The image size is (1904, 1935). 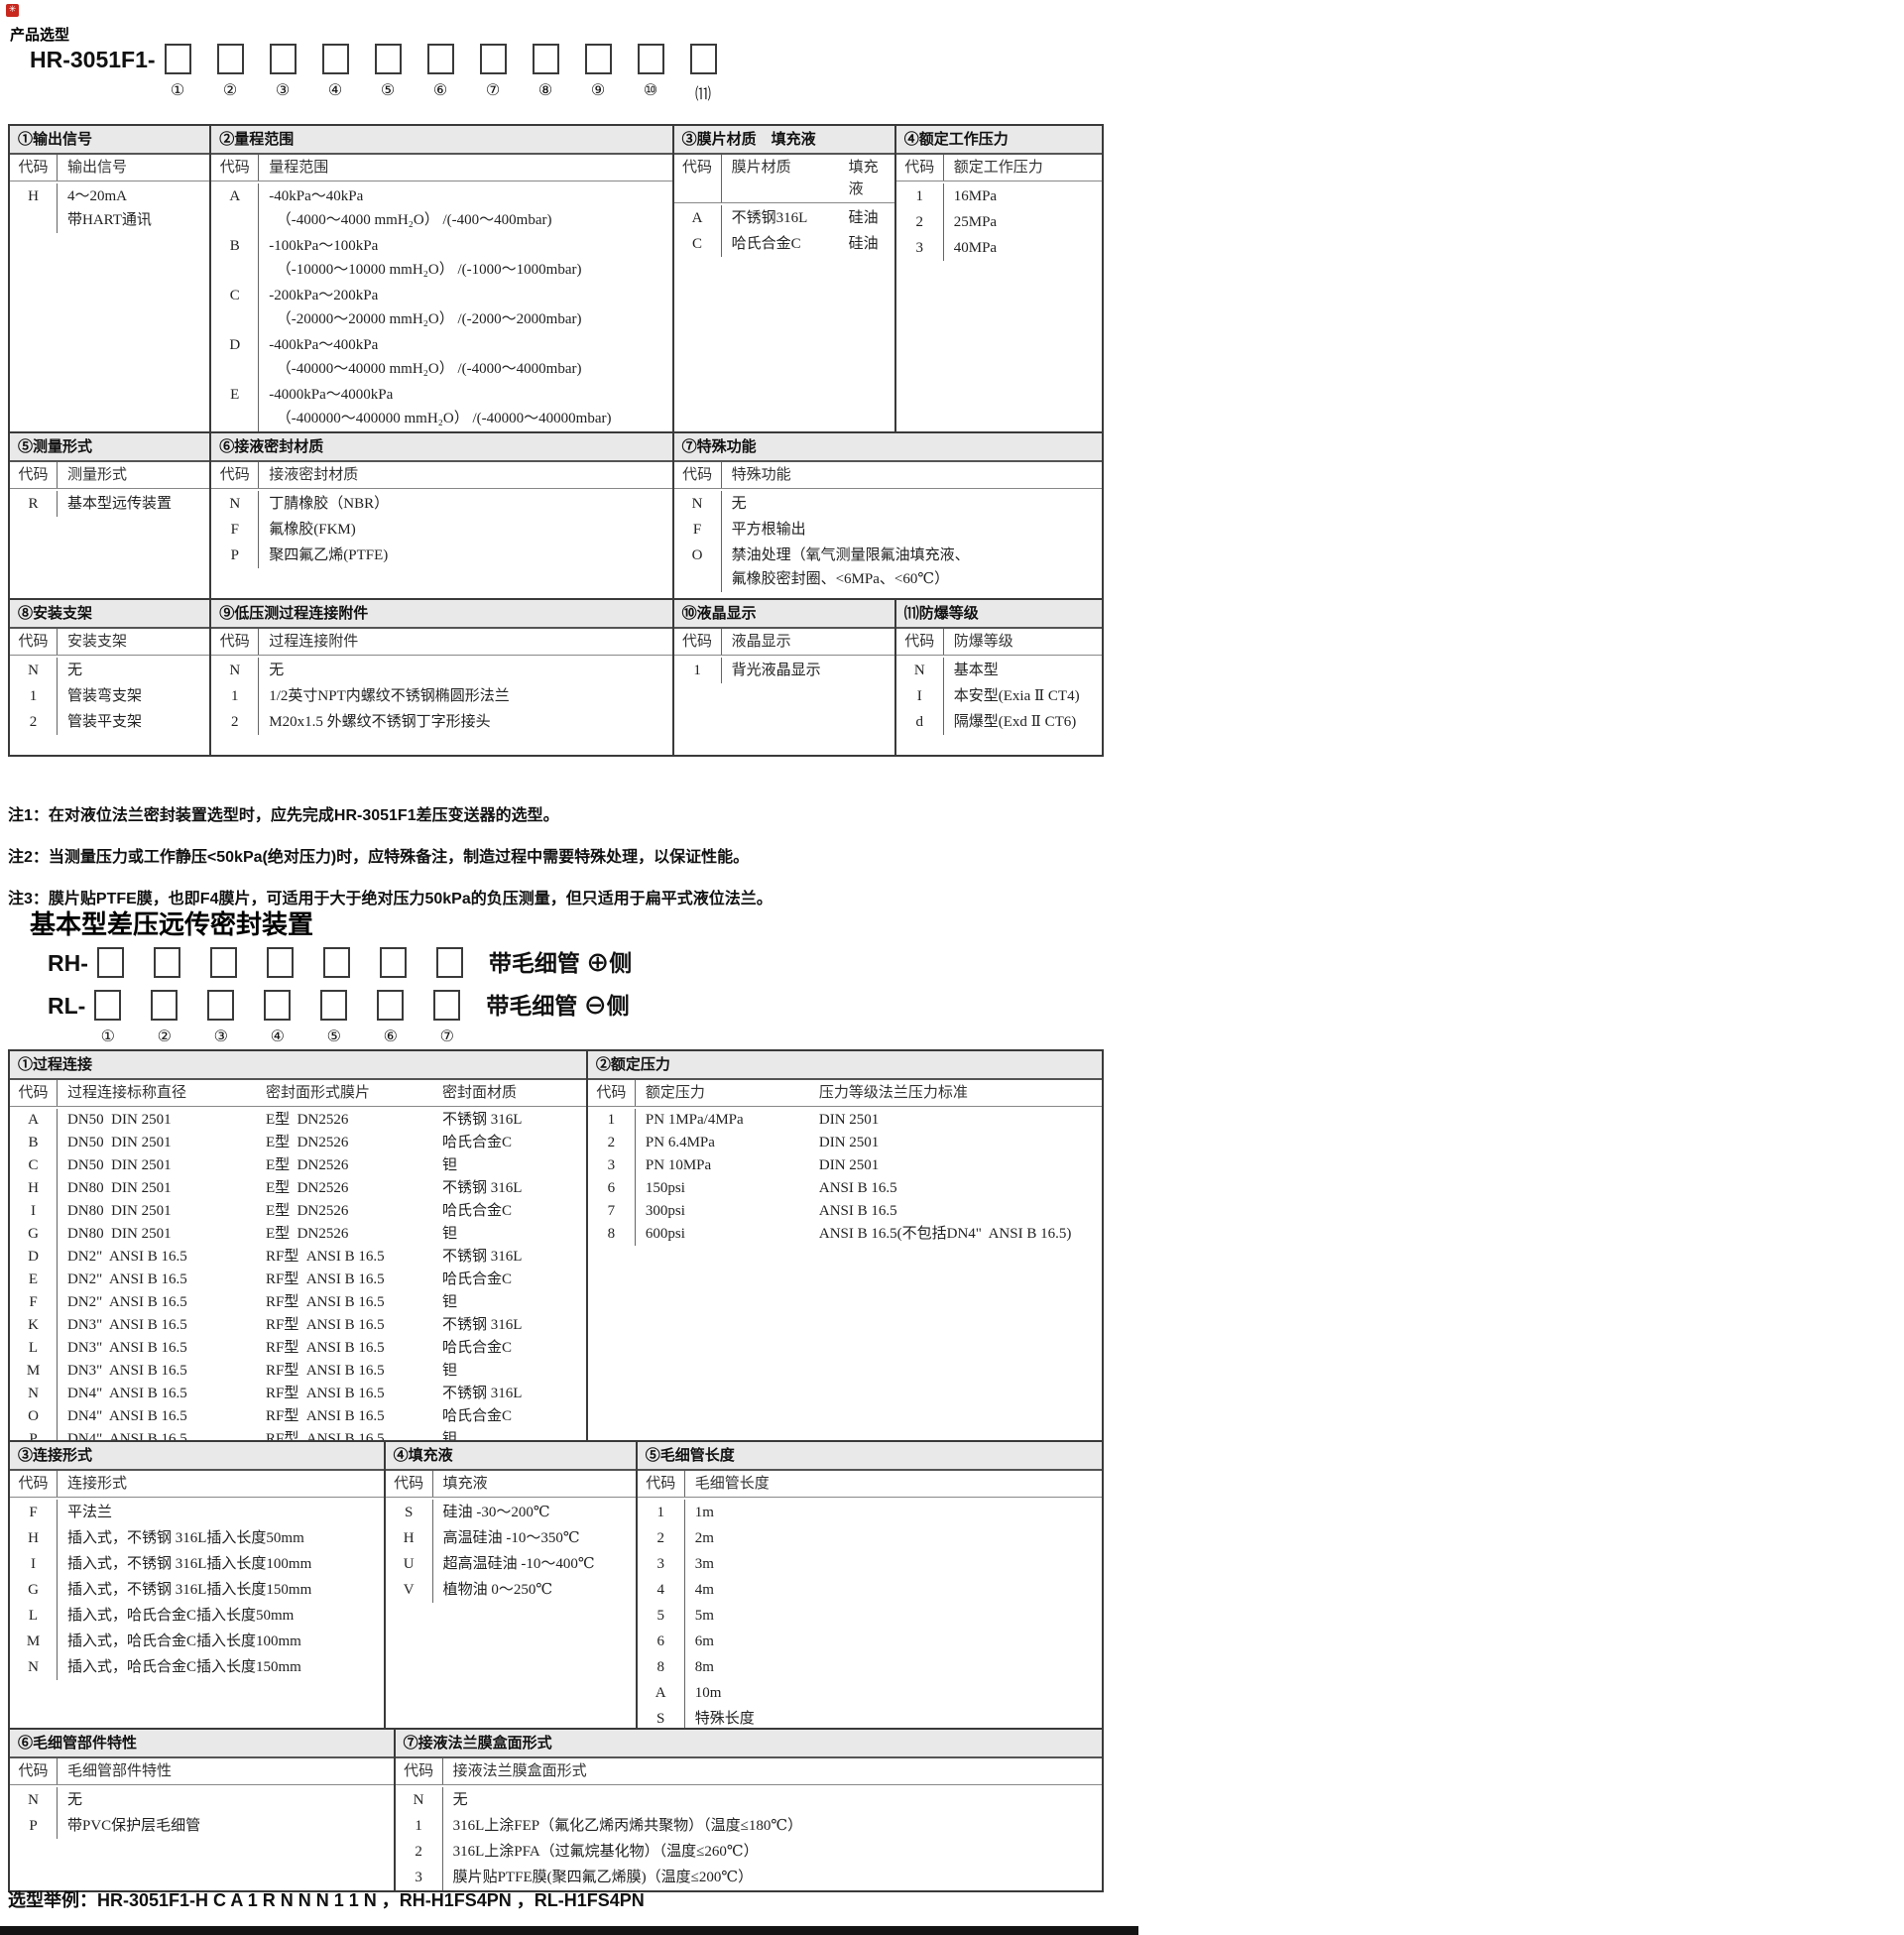 I want to click on col-header: 额定压力, so click(x=675, y=1093).